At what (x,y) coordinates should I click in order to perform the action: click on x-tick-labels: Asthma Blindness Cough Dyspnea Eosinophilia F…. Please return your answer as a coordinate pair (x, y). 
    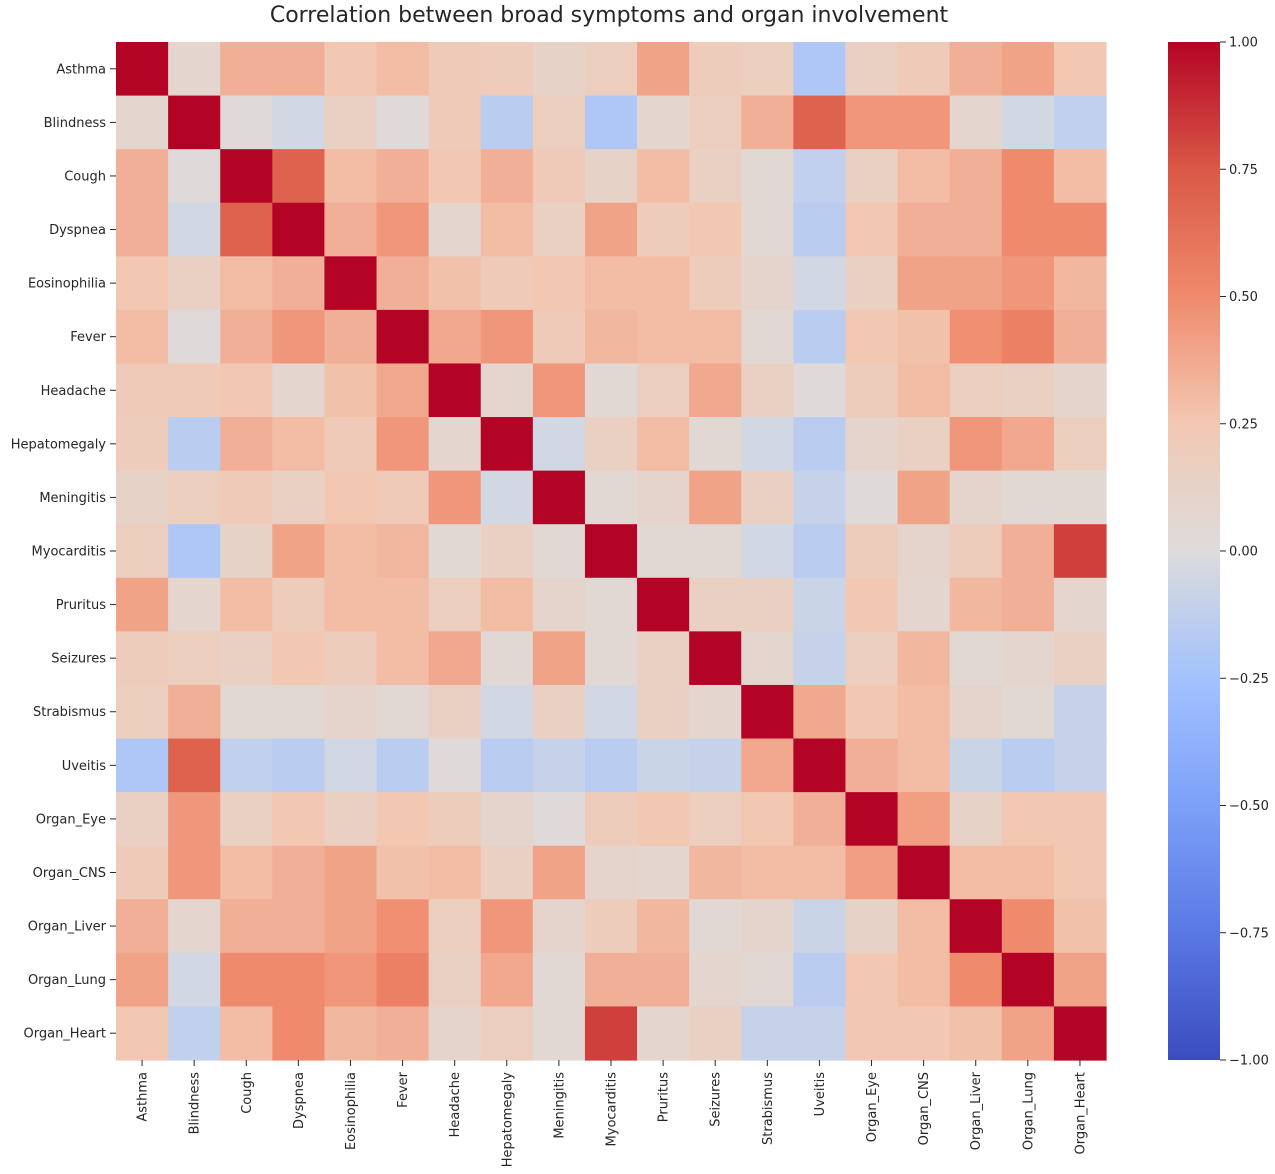
    Looking at the image, I should click on (612, 1113).